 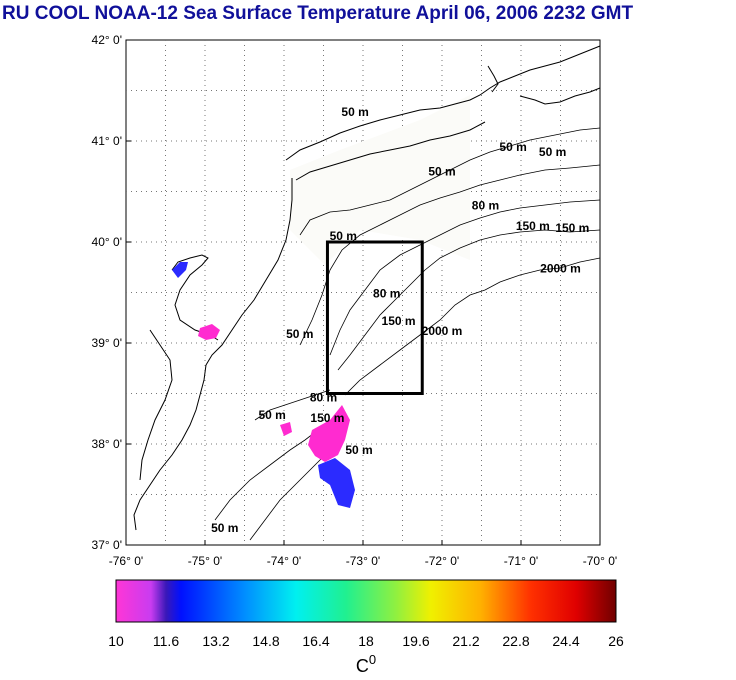 What do you see at coordinates (465, 641) in the screenshot?
I see `colorbar-tick-label: 21.2` at bounding box center [465, 641].